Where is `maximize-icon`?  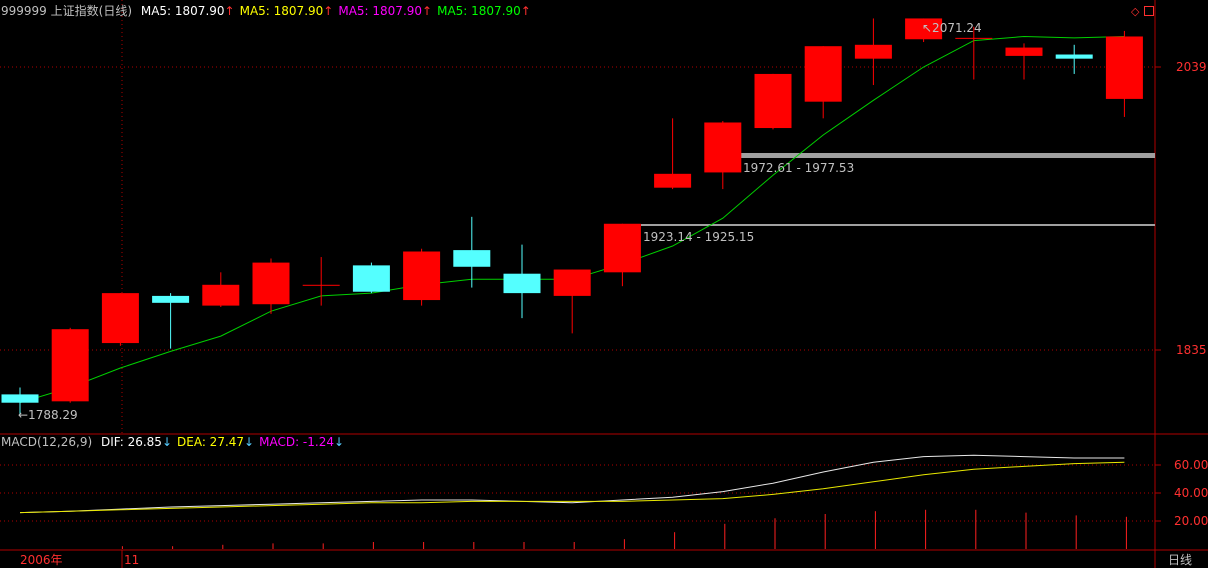 maximize-icon is located at coordinates (1149, 11).